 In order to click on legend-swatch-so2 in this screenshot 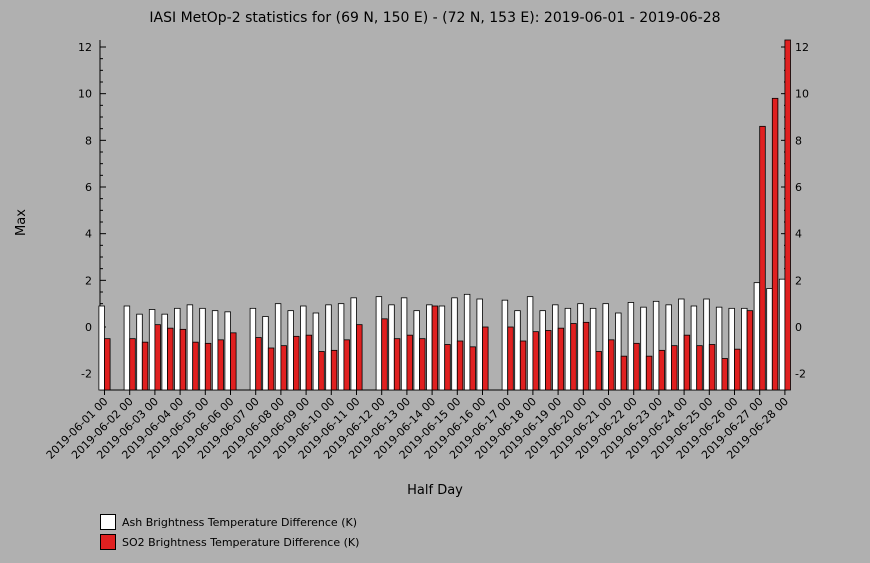, I will do `click(108, 542)`.